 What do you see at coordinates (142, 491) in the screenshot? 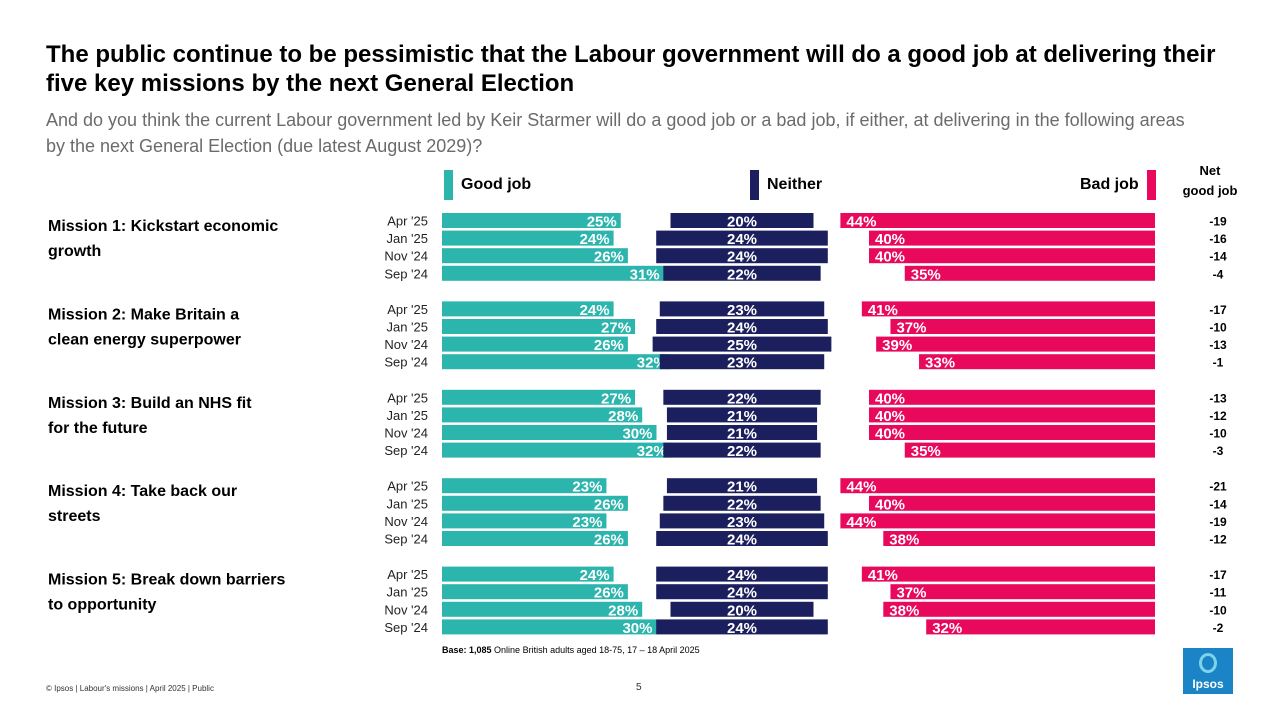
I see `mission-label: Mission 4: Take back our` at bounding box center [142, 491].